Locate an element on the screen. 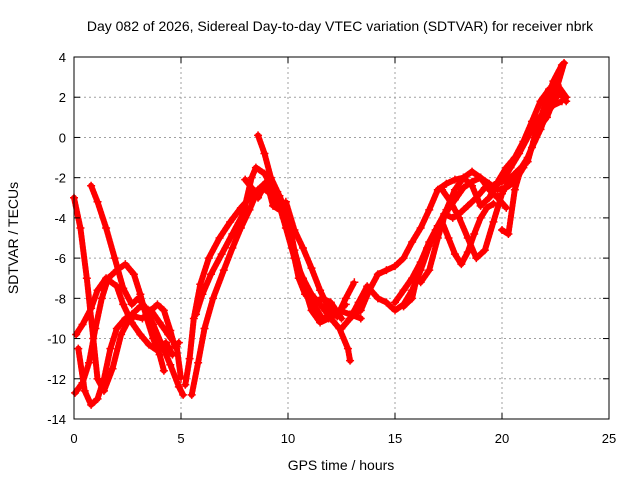 The height and width of the screenshot is (480, 640). y-axis-label: SDTVAR / TECUs is located at coordinates (13, 238).